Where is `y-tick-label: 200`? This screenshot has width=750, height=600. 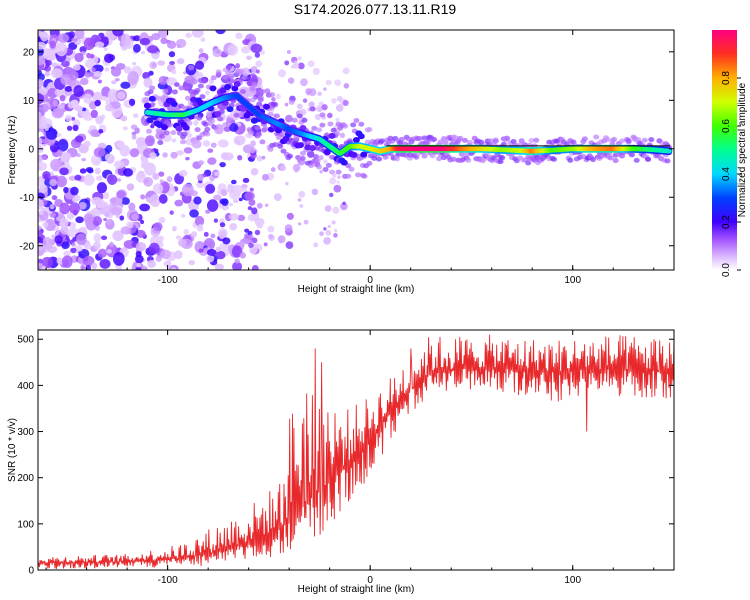 y-tick-label: 200 is located at coordinates (25, 478).